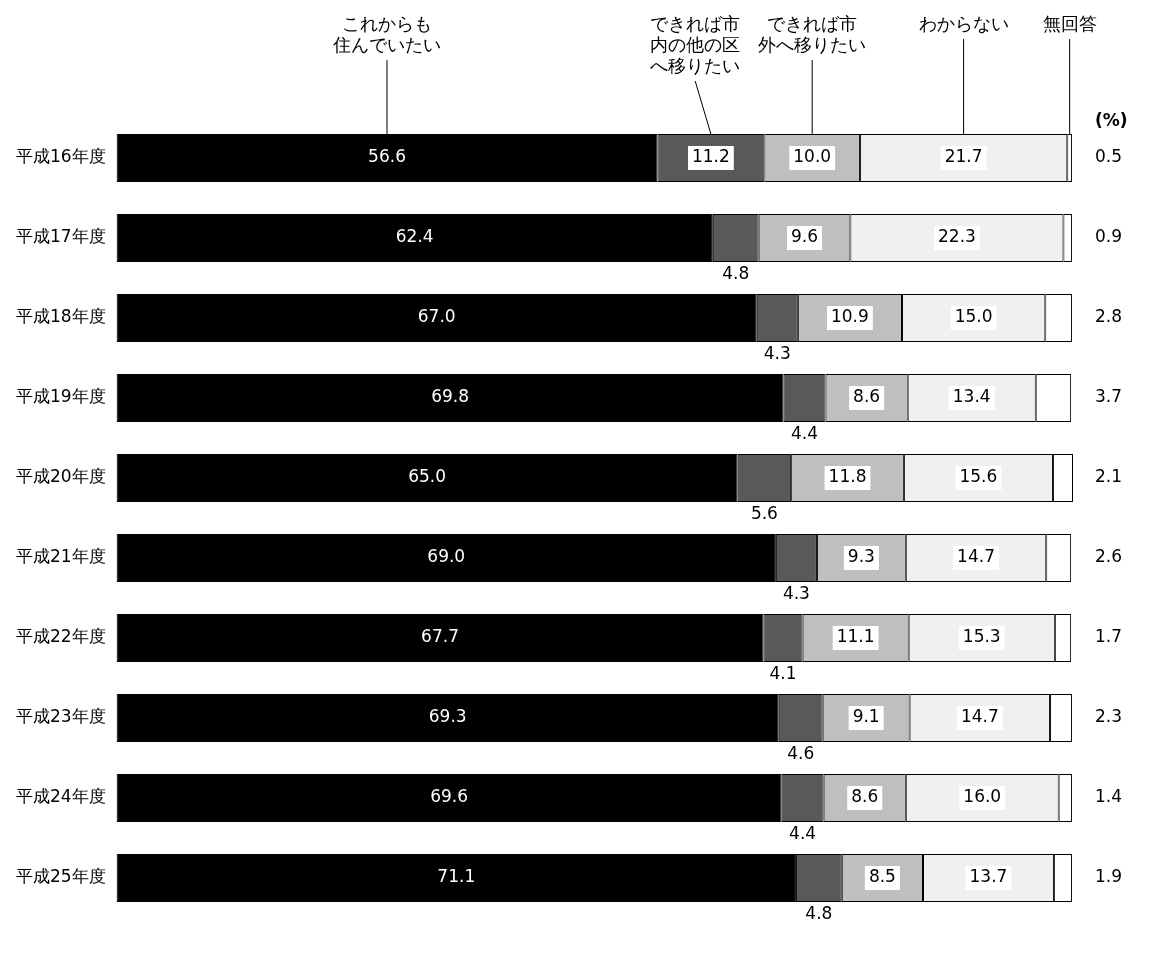 The width and height of the screenshot is (1160, 963). I want to click on data-label: 10.9, so click(849, 316).